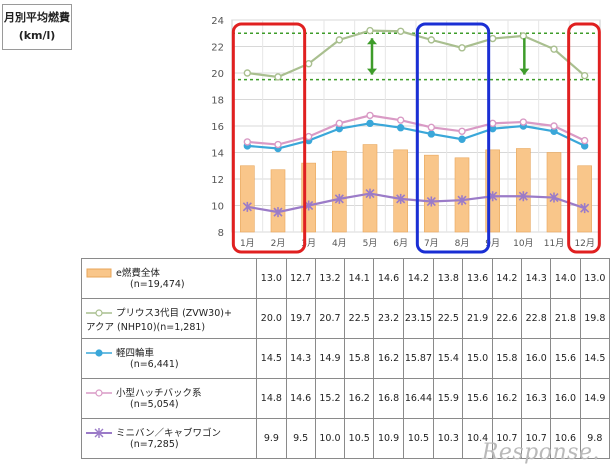  Describe the element at coordinates (448, 358) in the screenshot. I see `data-label: 15.4` at that location.